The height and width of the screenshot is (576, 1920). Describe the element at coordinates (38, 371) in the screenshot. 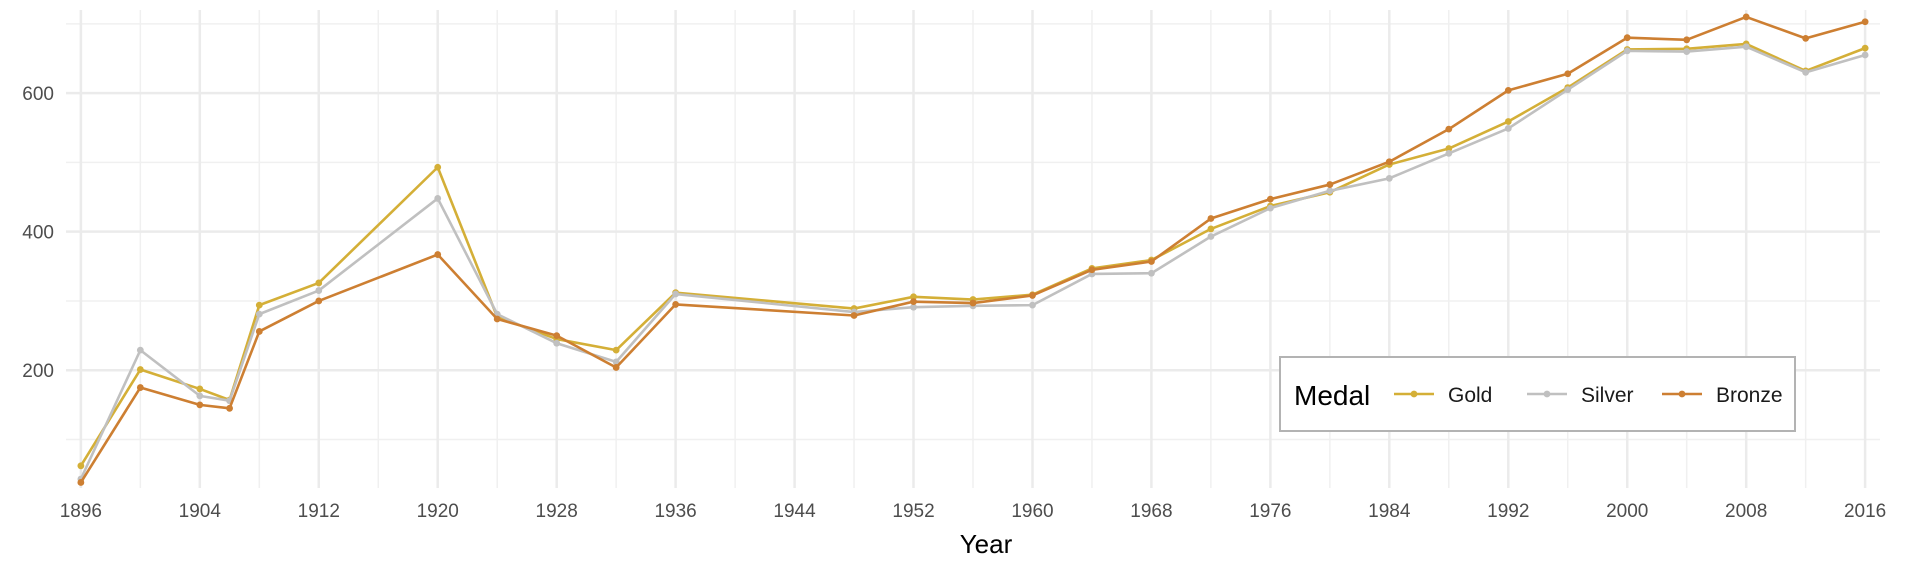

I see `y-tick-label: 200` at that location.